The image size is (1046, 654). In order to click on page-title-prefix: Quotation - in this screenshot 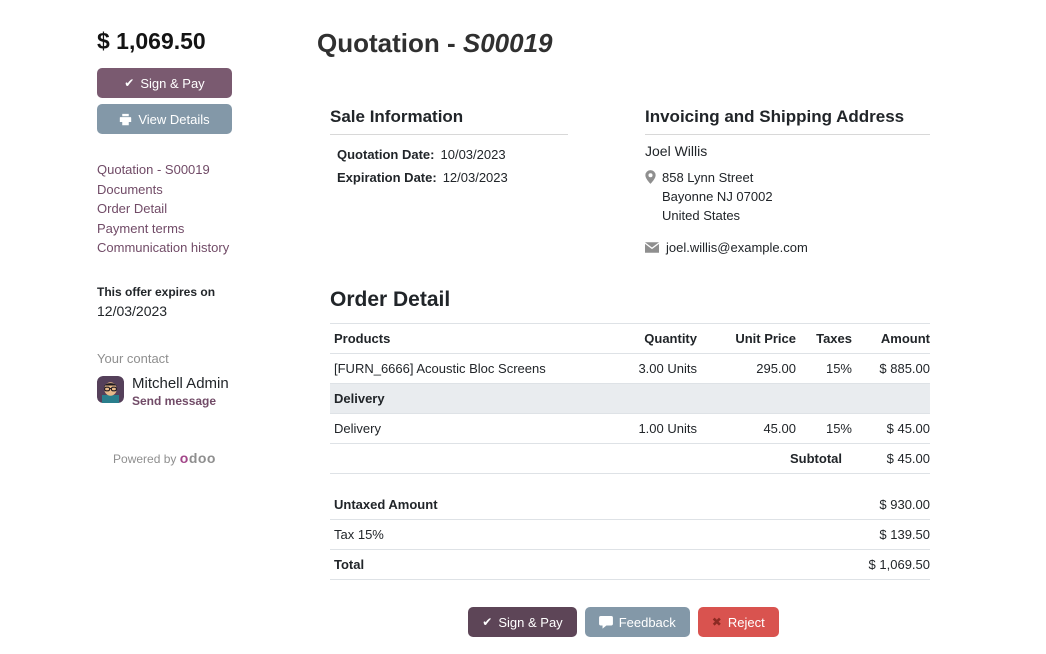, I will do `click(390, 43)`.